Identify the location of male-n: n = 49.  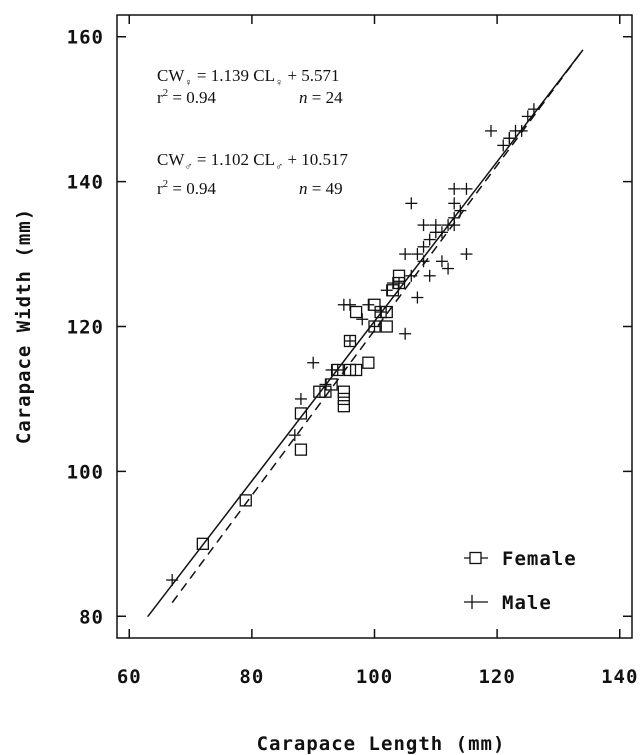
(321, 188).